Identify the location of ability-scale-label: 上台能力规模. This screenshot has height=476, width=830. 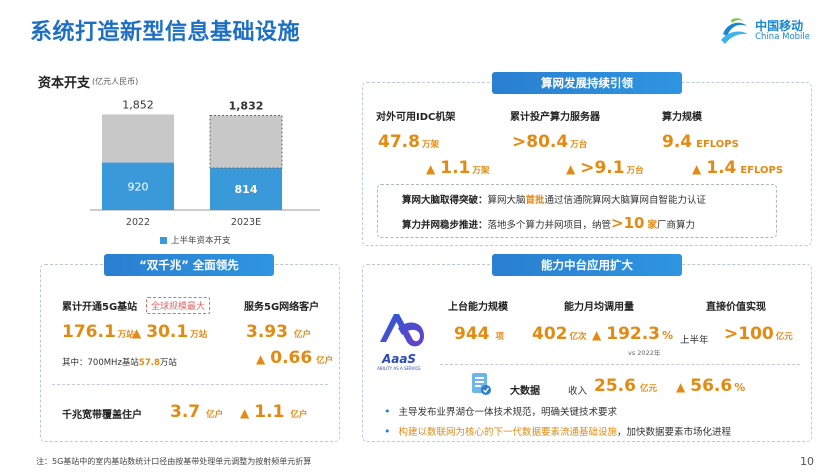
(478, 307).